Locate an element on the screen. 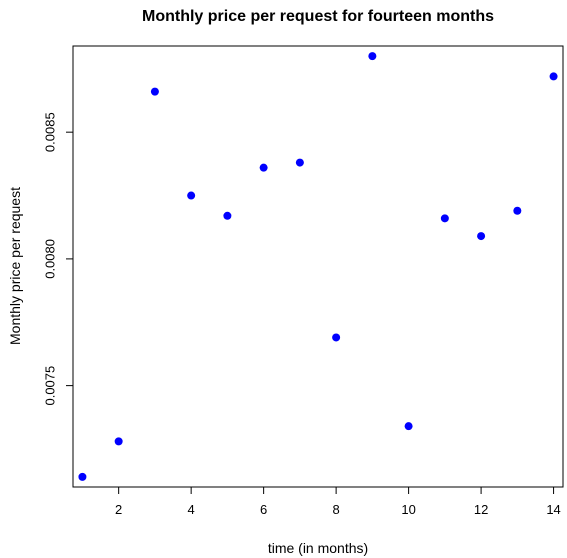 This screenshot has width=567, height=558. x-axis-label: time (in months) is located at coordinates (318, 548).